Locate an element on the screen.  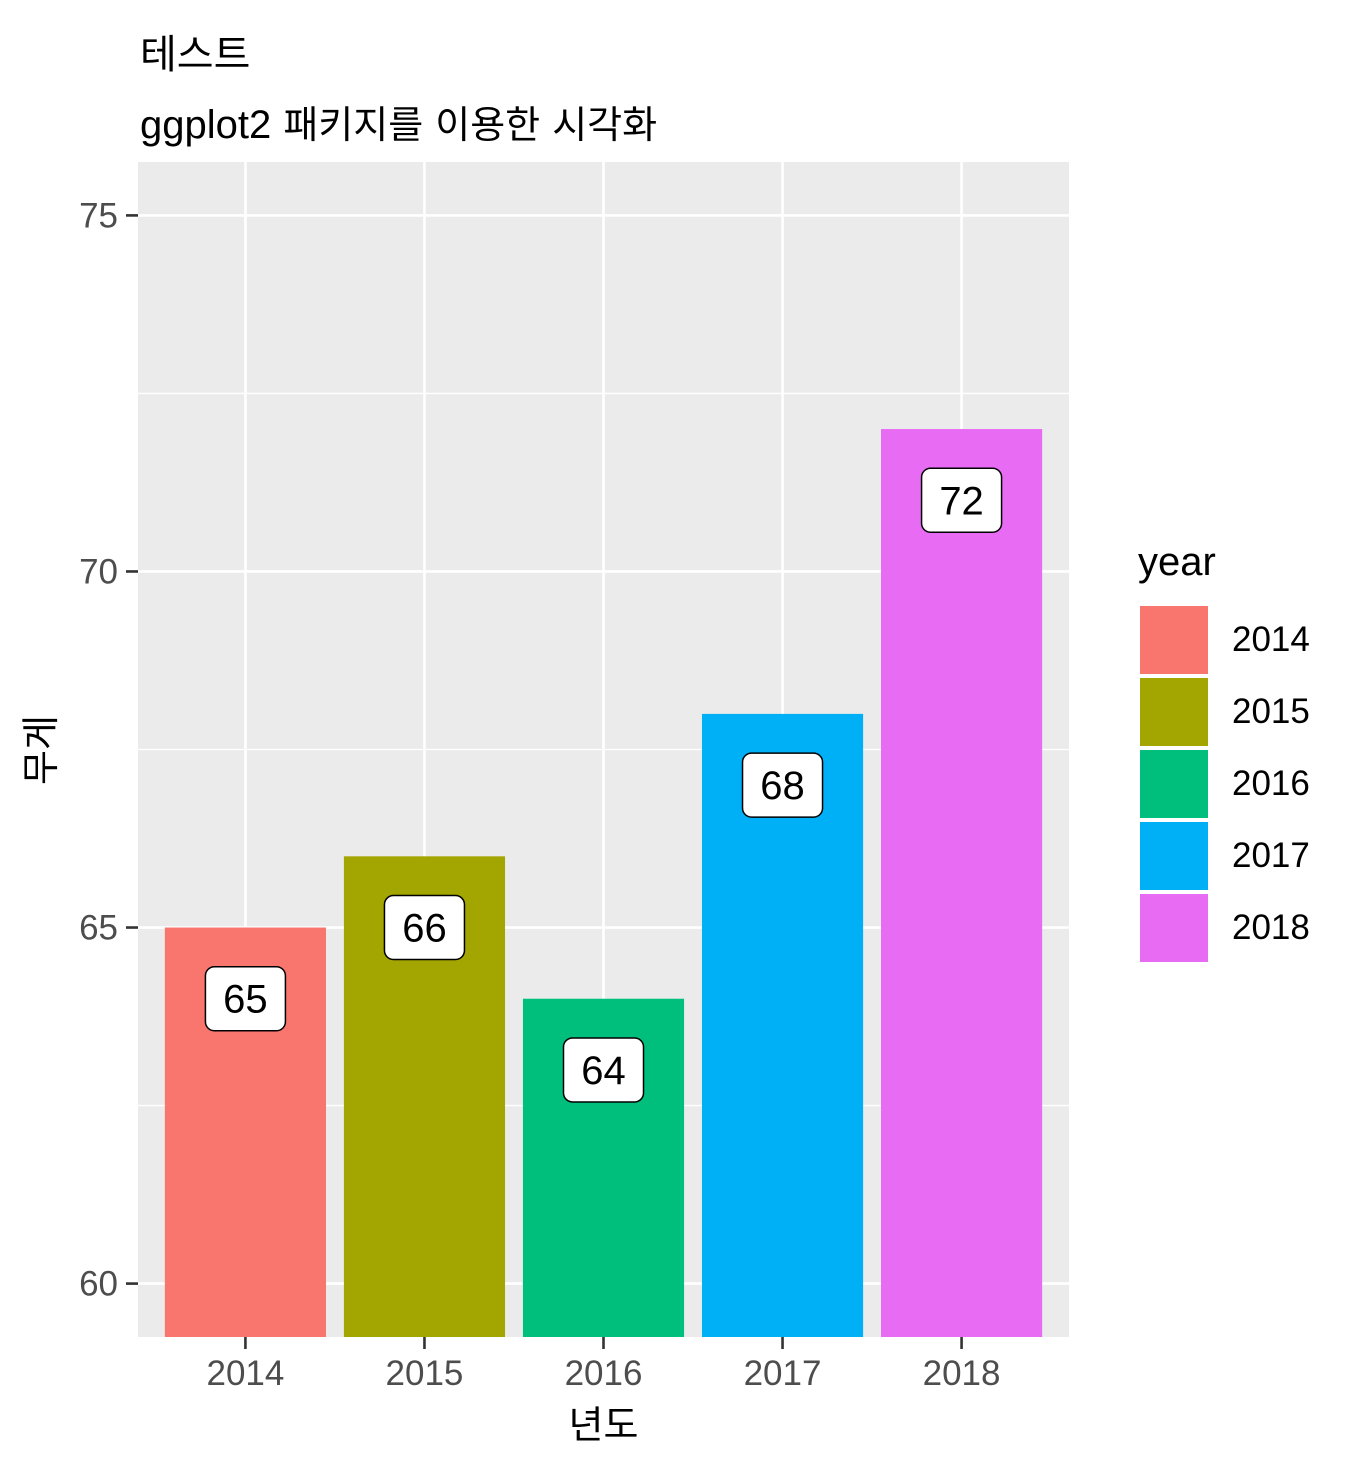
y-tick-label: 70 is located at coordinates (98, 571).